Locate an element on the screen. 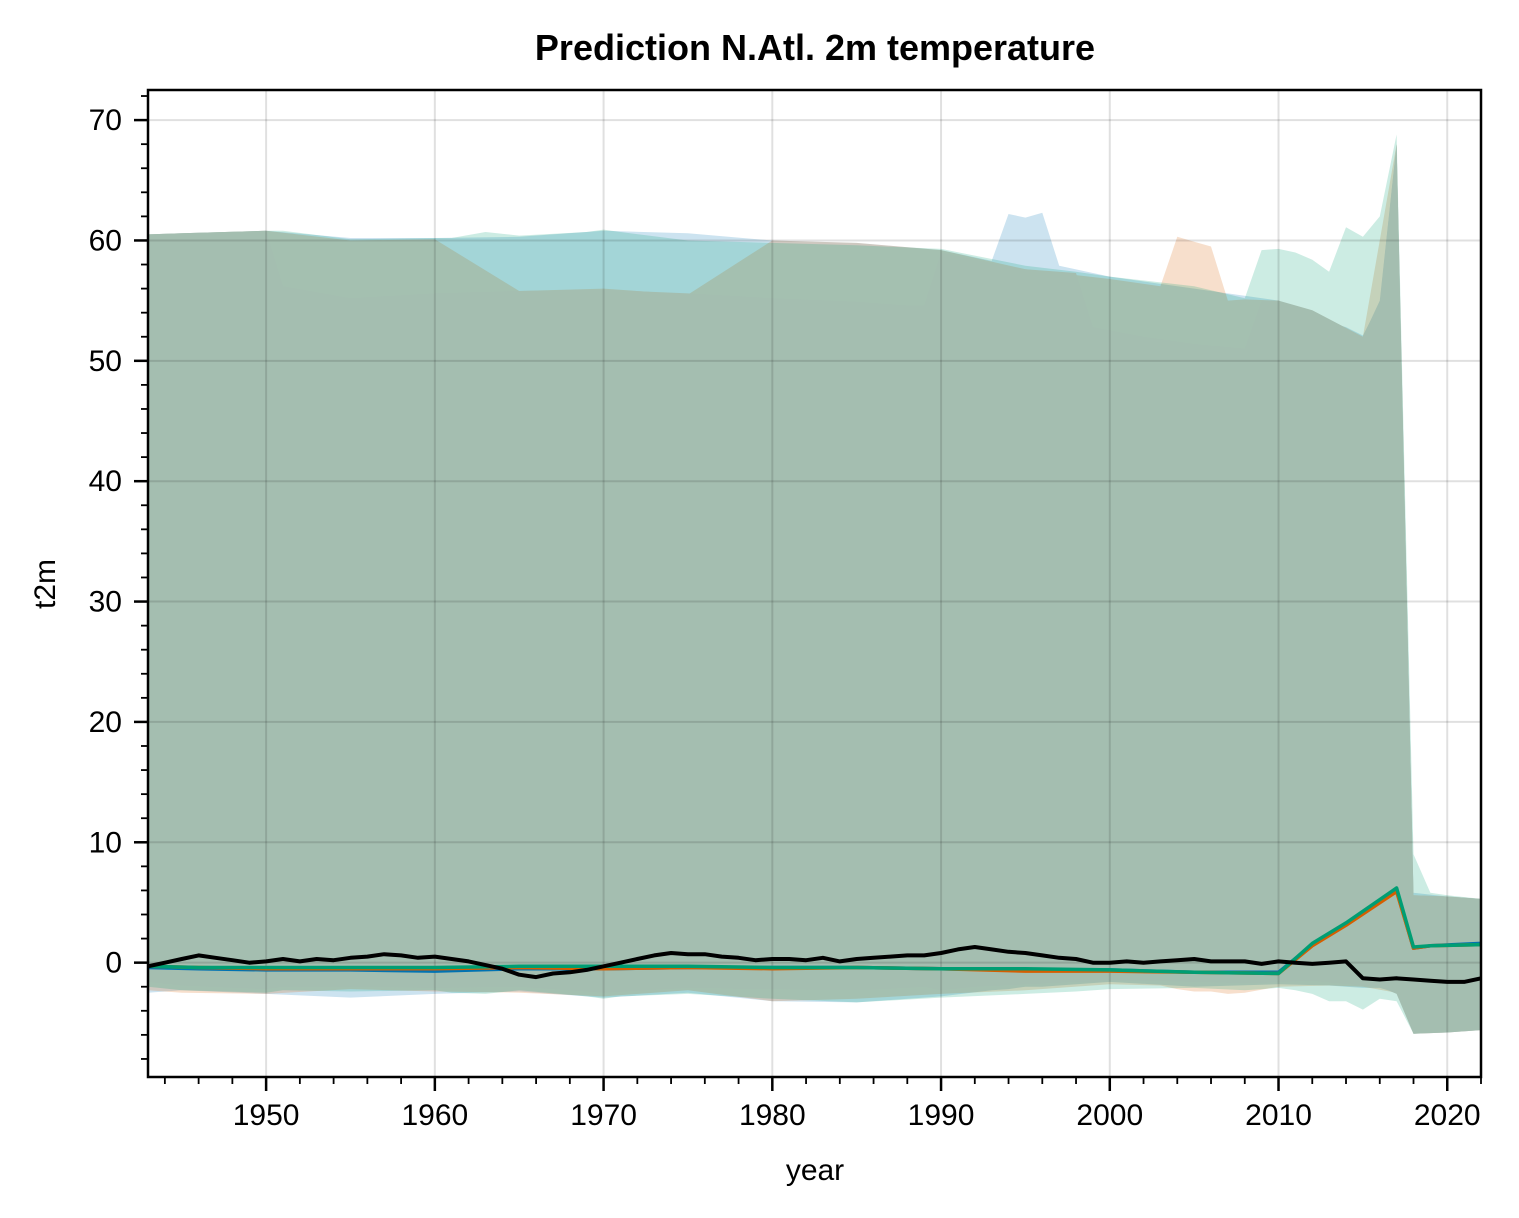 The height and width of the screenshot is (1218, 1519). y-axis: 0 10 20 30 40 50 60 70 is located at coordinates (118, 577).